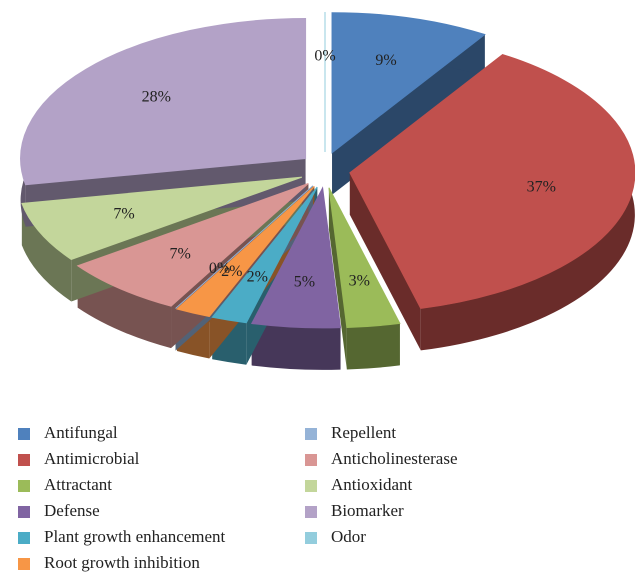  I want to click on legend-label: Repellent, so click(363, 432).